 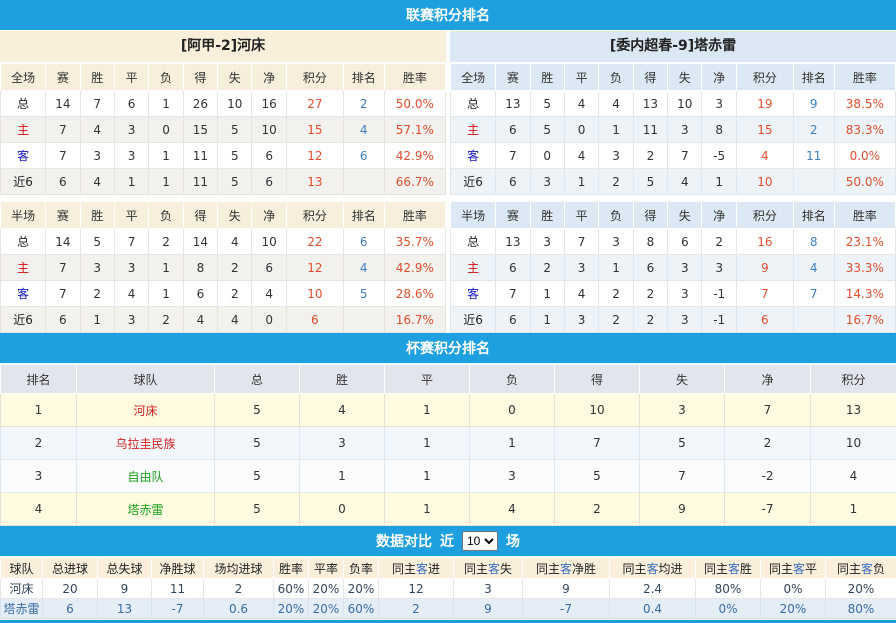 I want to click on team-name-cell: 自由队, so click(x=145, y=476).